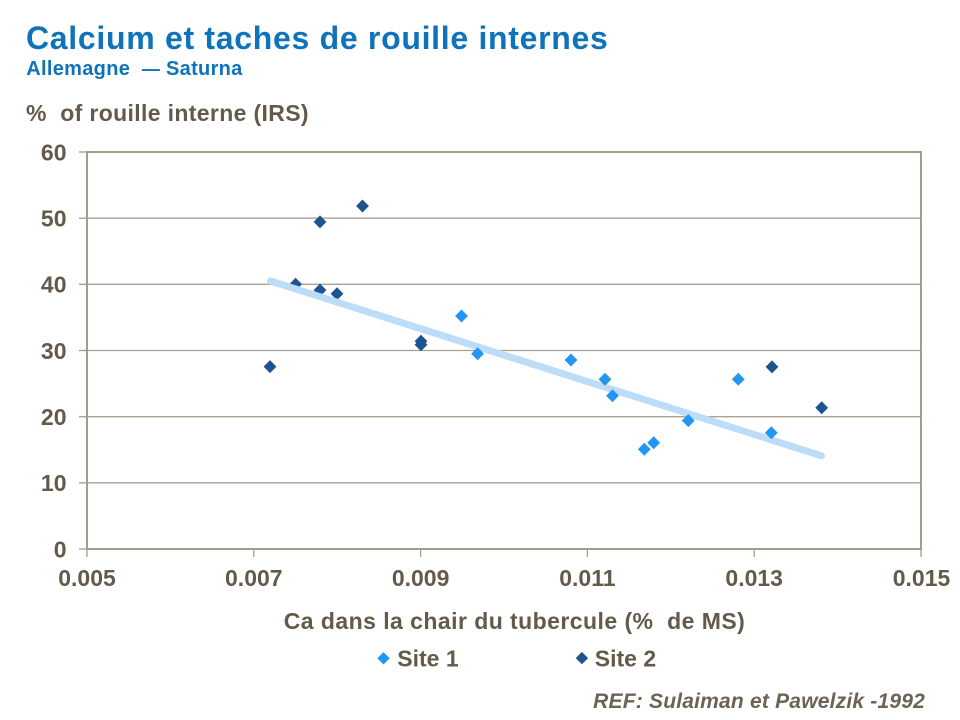 The image size is (960, 720). What do you see at coordinates (54, 417) in the screenshot?
I see `svg-text: 20` at bounding box center [54, 417].